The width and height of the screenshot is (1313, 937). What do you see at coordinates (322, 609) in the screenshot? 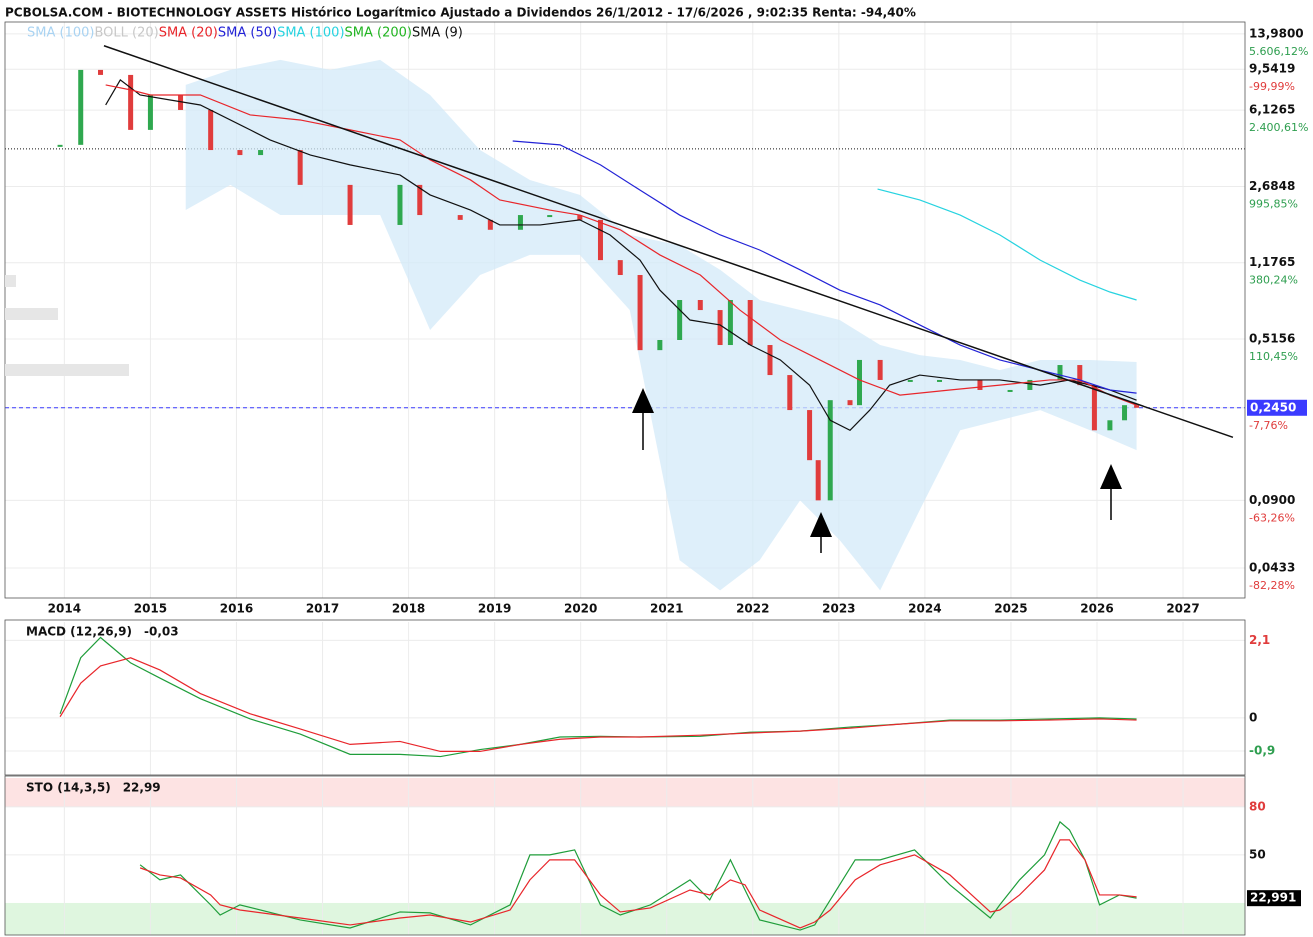
I see `x-tick-label: 2017` at bounding box center [322, 609].